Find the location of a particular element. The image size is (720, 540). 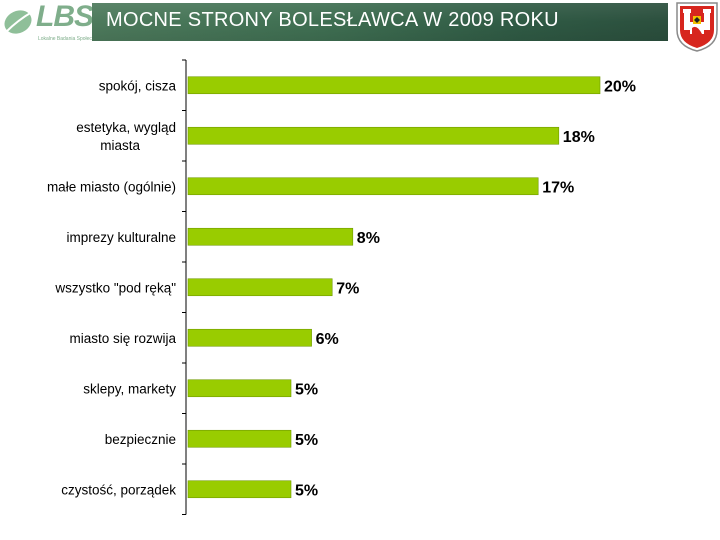

category-label-line: wszystko "pod ręką" is located at coordinates (115, 287).